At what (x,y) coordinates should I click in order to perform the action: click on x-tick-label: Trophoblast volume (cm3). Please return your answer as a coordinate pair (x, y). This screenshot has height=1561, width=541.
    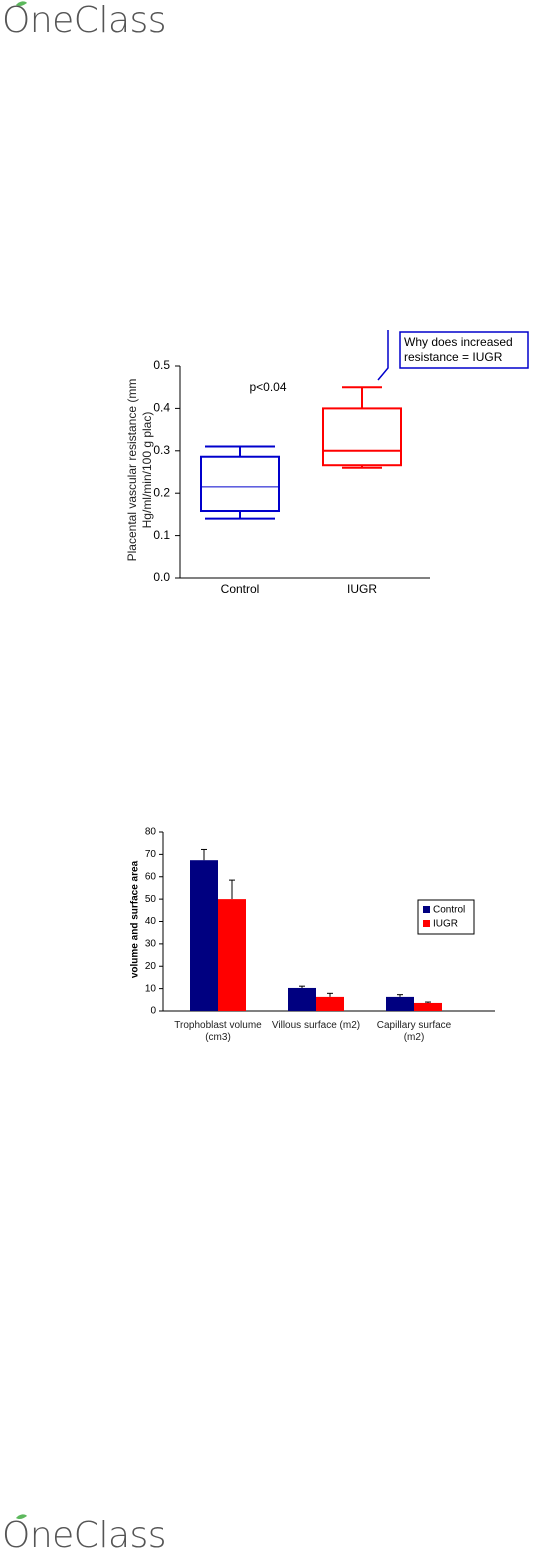
    Looking at the image, I should click on (218, 1031).